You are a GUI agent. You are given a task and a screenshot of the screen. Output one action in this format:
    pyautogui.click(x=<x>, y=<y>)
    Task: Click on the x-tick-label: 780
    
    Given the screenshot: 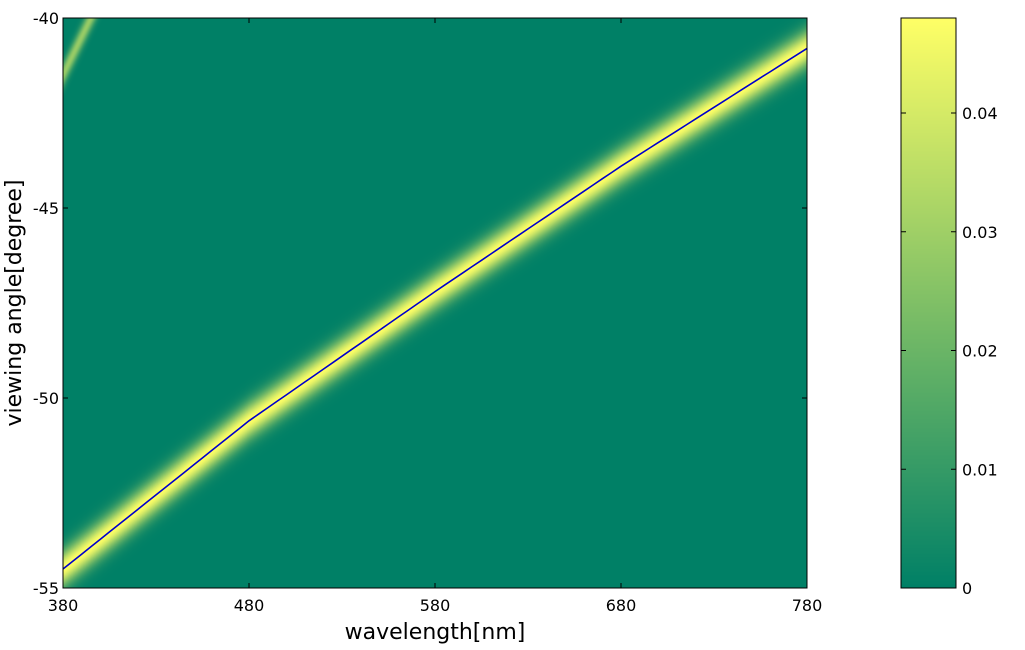 What is the action you would take?
    pyautogui.click(x=807, y=605)
    